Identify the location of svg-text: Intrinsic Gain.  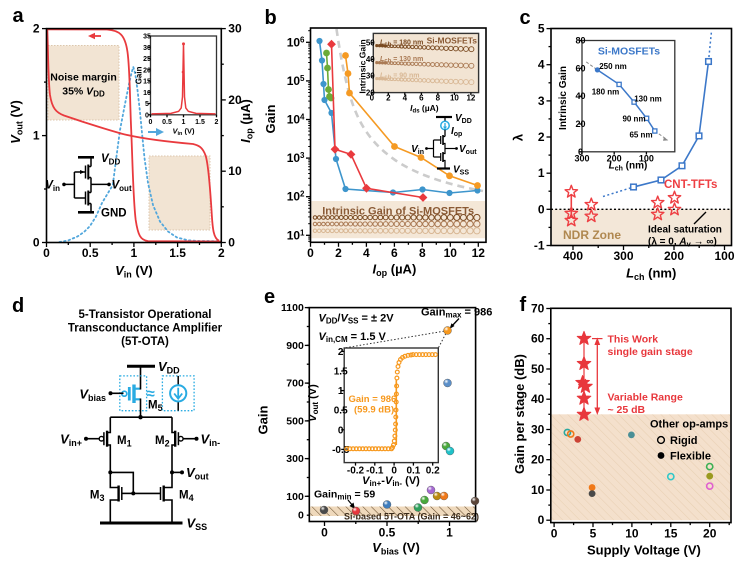
(363, 66).